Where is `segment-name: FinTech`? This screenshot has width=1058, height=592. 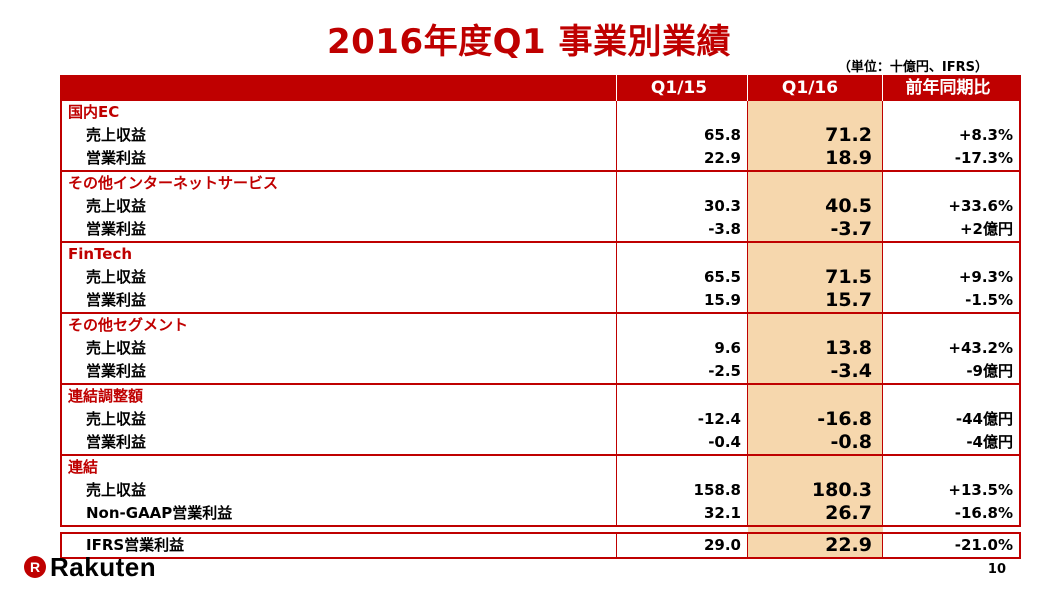
segment-name: FinTech is located at coordinates (338, 254).